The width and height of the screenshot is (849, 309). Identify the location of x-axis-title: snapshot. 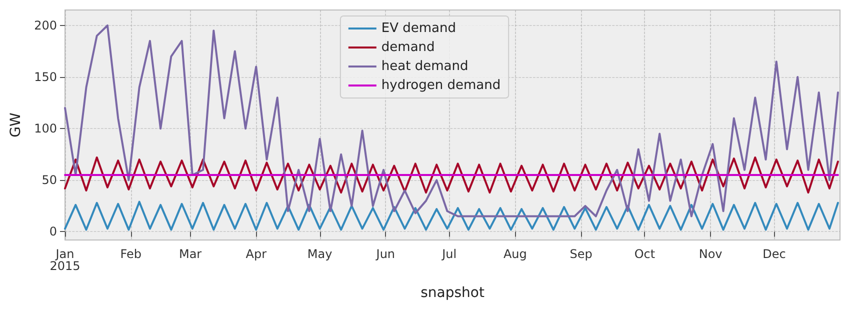
(452, 293).